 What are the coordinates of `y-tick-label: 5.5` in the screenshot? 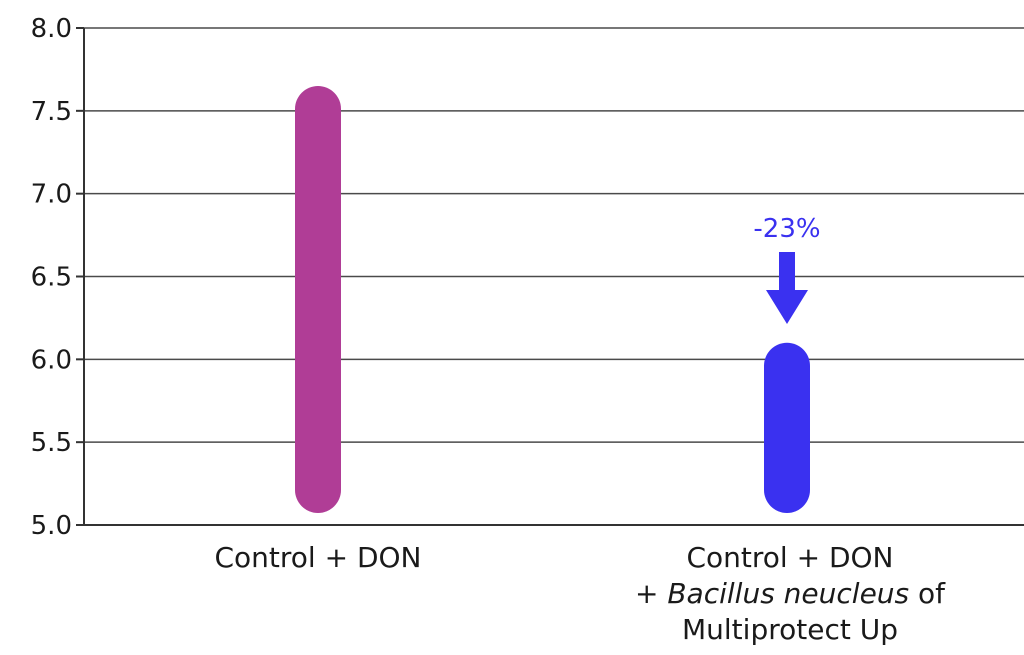 It's located at (51, 443).